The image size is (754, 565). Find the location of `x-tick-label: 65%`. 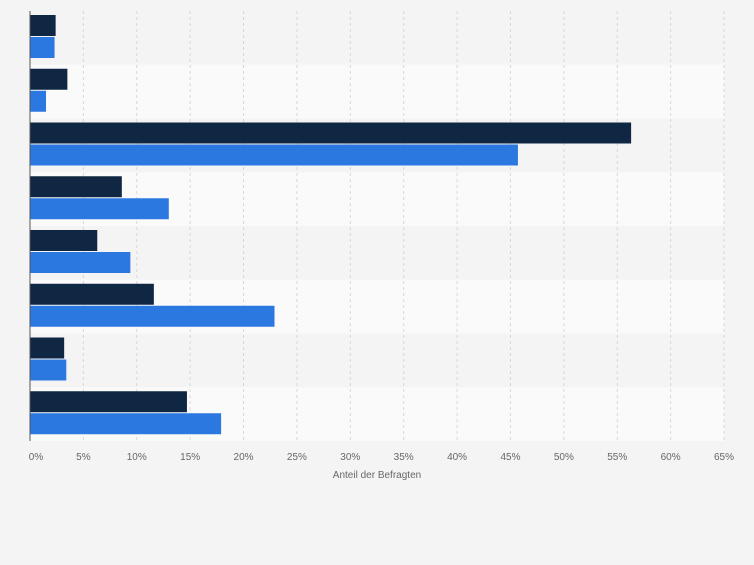

x-tick-label: 65% is located at coordinates (724, 457).